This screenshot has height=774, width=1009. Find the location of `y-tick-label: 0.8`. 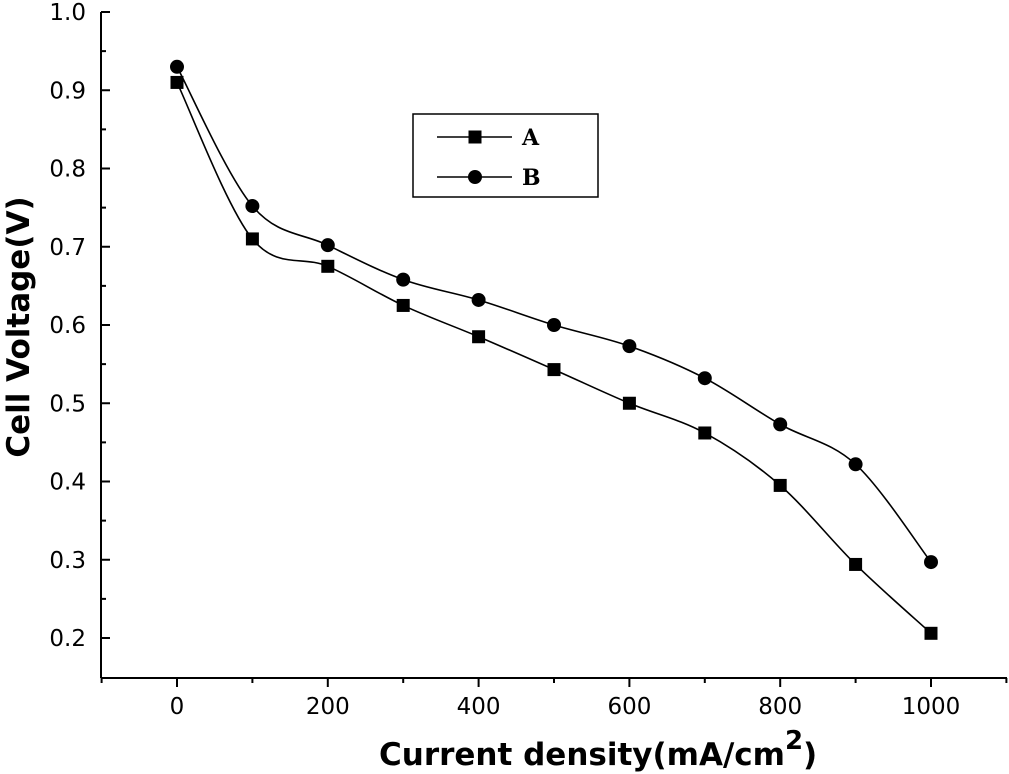

y-tick-label: 0.8 is located at coordinates (67, 170).